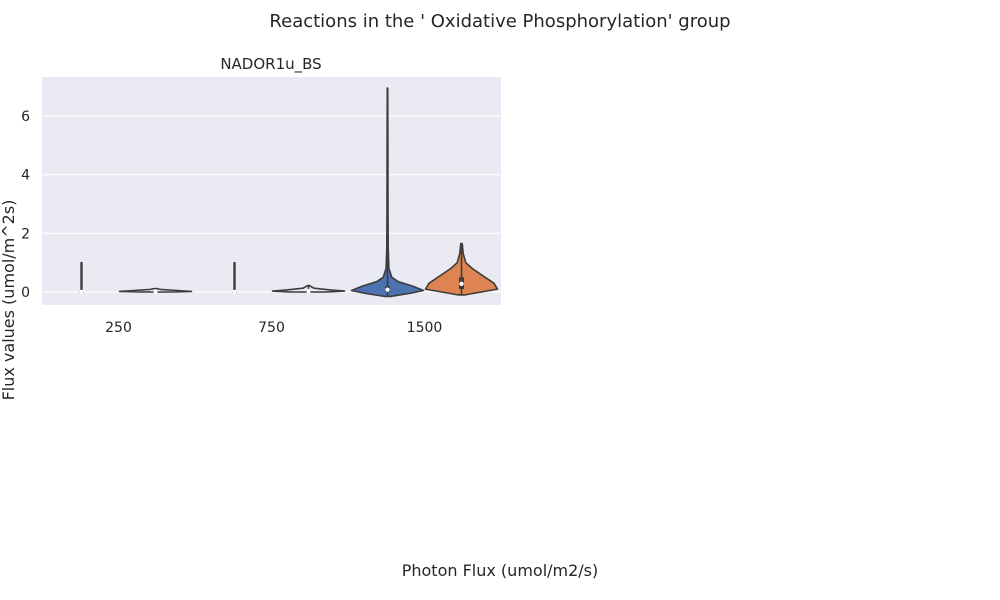 The height and width of the screenshot is (600, 1000). Describe the element at coordinates (25, 117) in the screenshot. I see `y-tick-label: 6` at that location.